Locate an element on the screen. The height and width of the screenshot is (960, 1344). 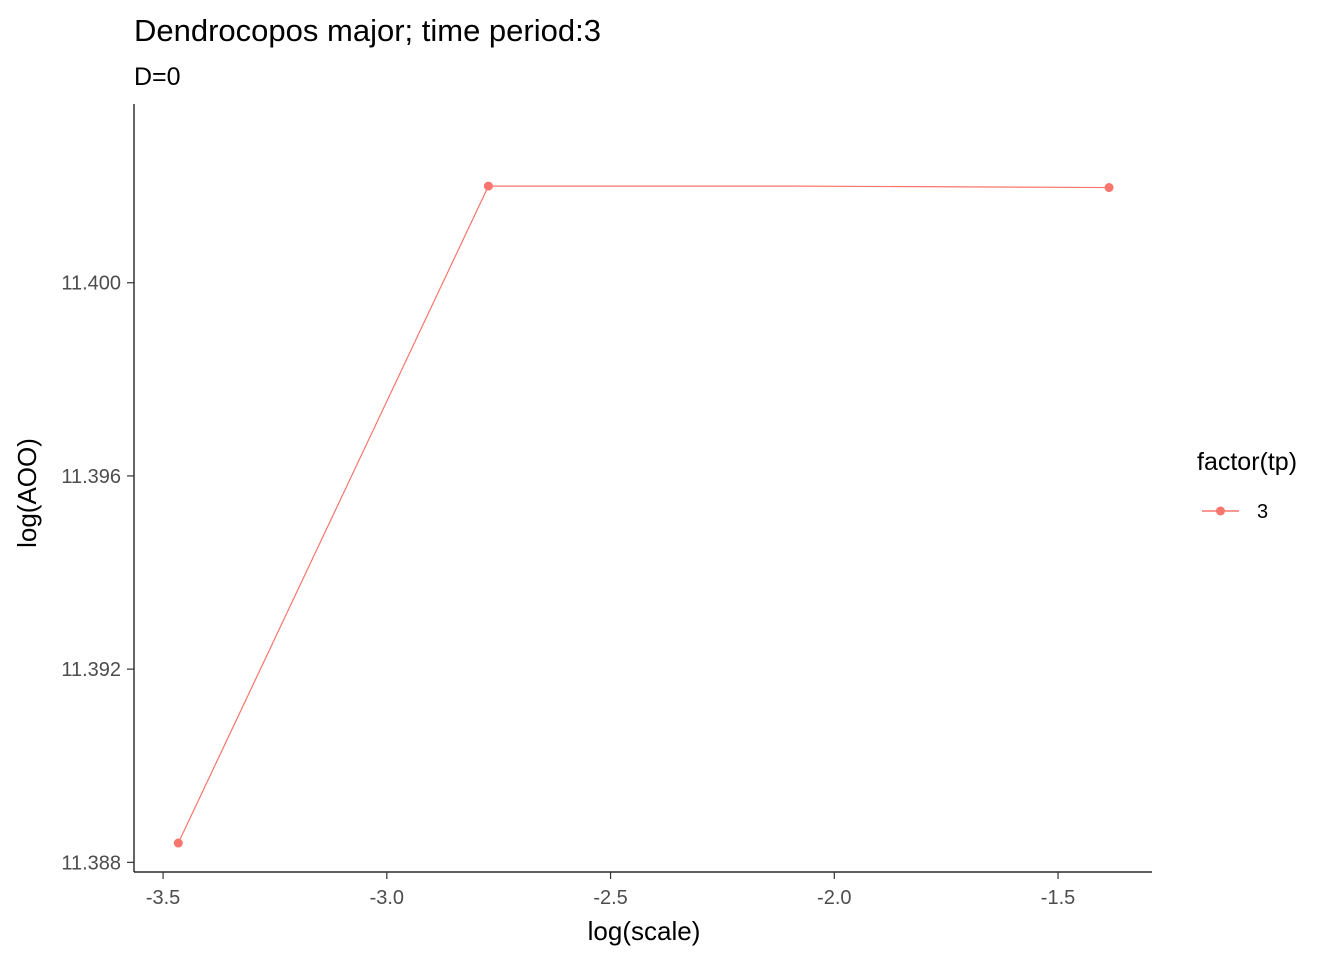
x-tick-label: -2.5 is located at coordinates (610, 898).